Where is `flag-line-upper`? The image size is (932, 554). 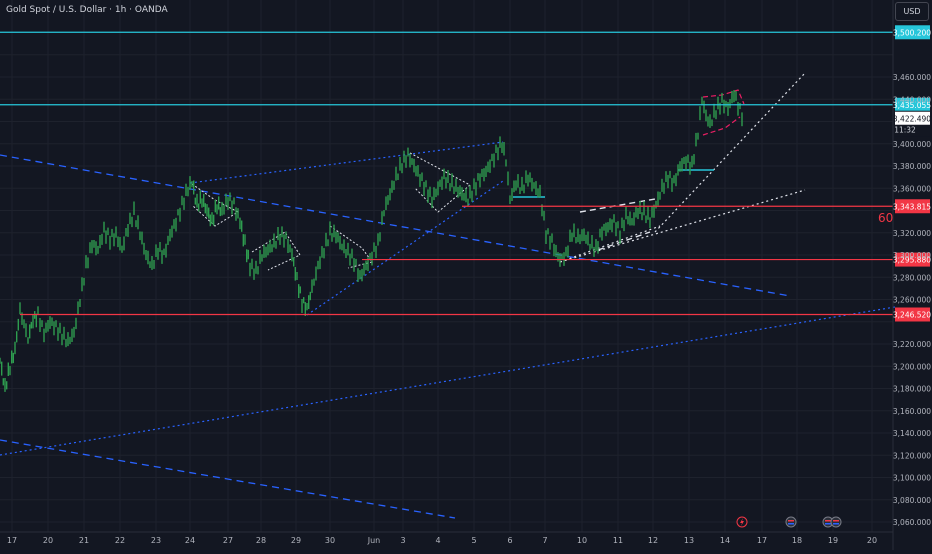 flag-line-upper is located at coordinates (617, 205).